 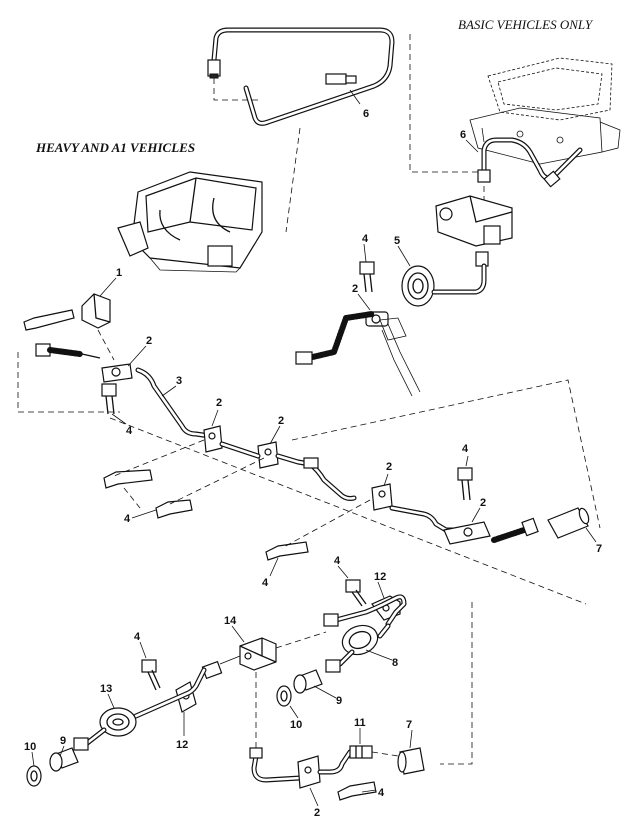 I want to click on callout-13: 13, so click(x=106, y=689).